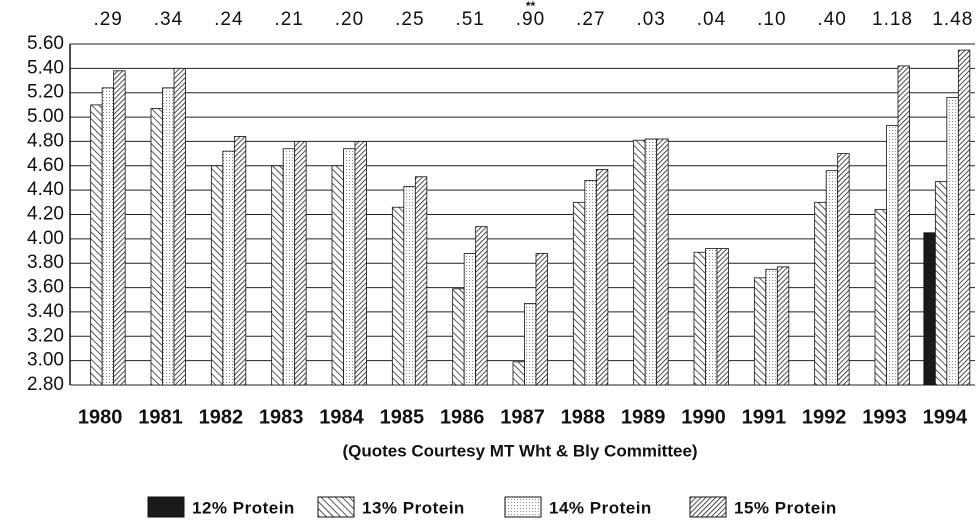 The image size is (977, 530). Describe the element at coordinates (892, 19) in the screenshot. I see `spread-label: 1.18` at that location.